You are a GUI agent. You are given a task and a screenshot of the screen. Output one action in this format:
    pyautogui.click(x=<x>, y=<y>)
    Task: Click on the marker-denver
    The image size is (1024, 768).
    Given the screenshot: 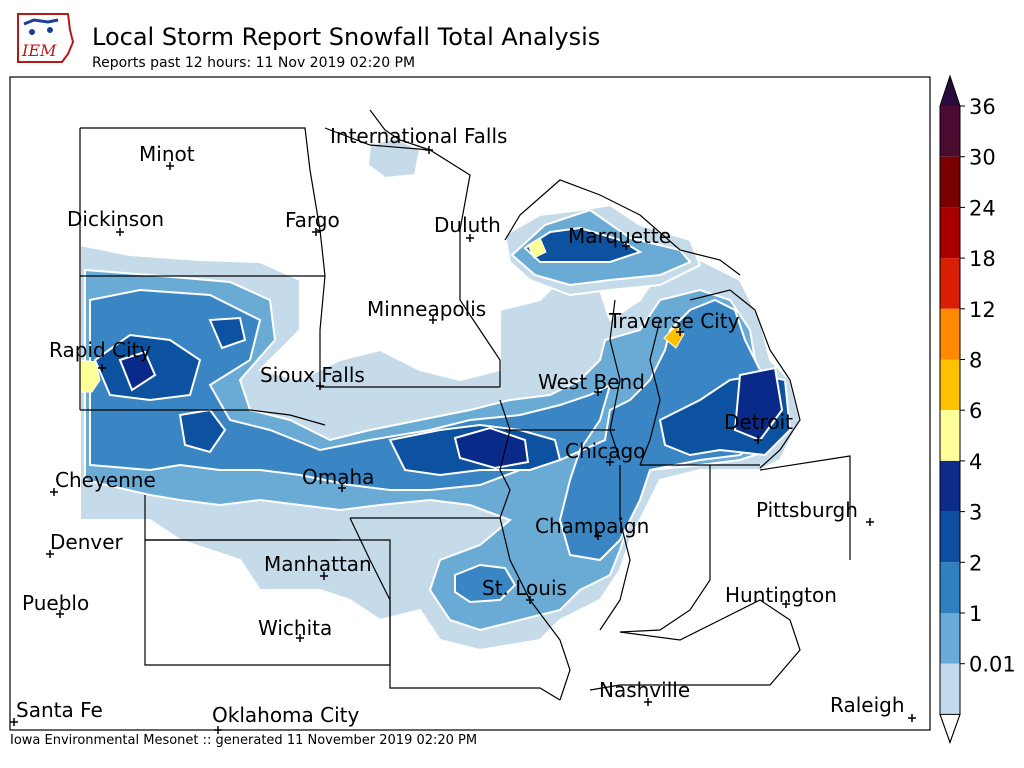 What is the action you would take?
    pyautogui.click(x=50, y=554)
    